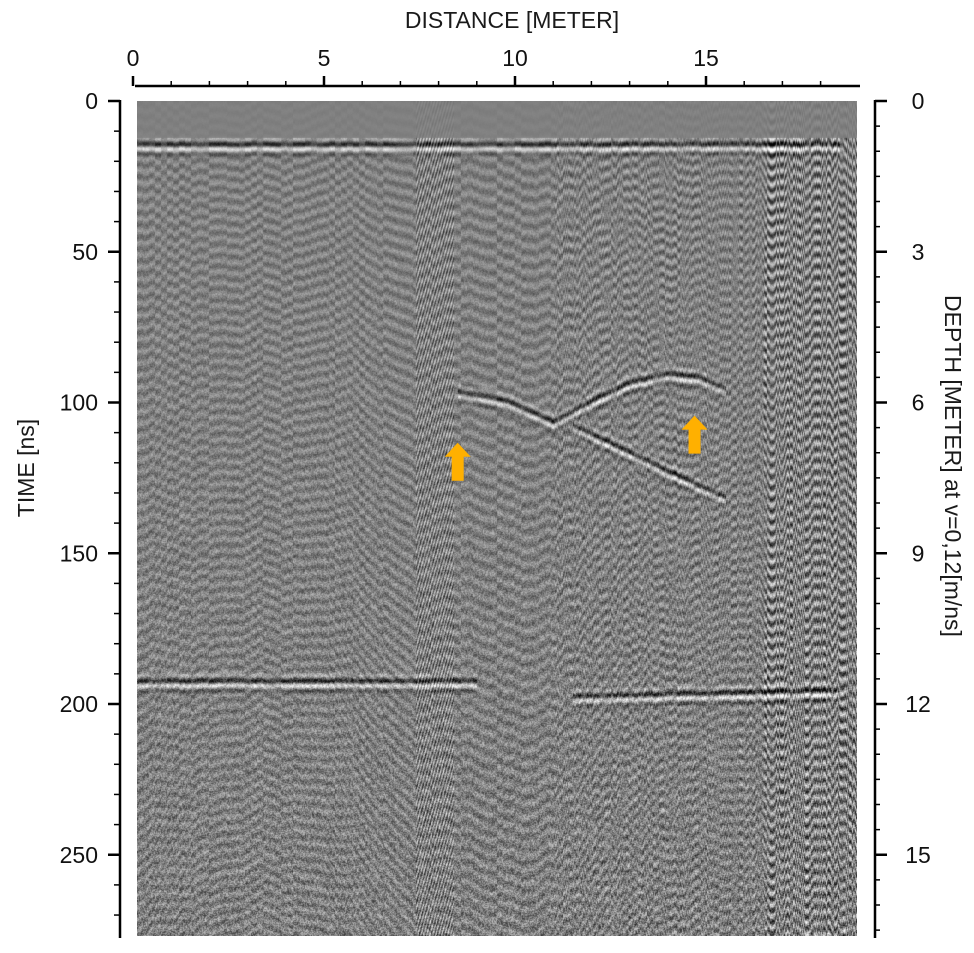 The width and height of the screenshot is (974, 953). Describe the element at coordinates (515, 58) in the screenshot. I see `x-tick-label: 10` at that location.